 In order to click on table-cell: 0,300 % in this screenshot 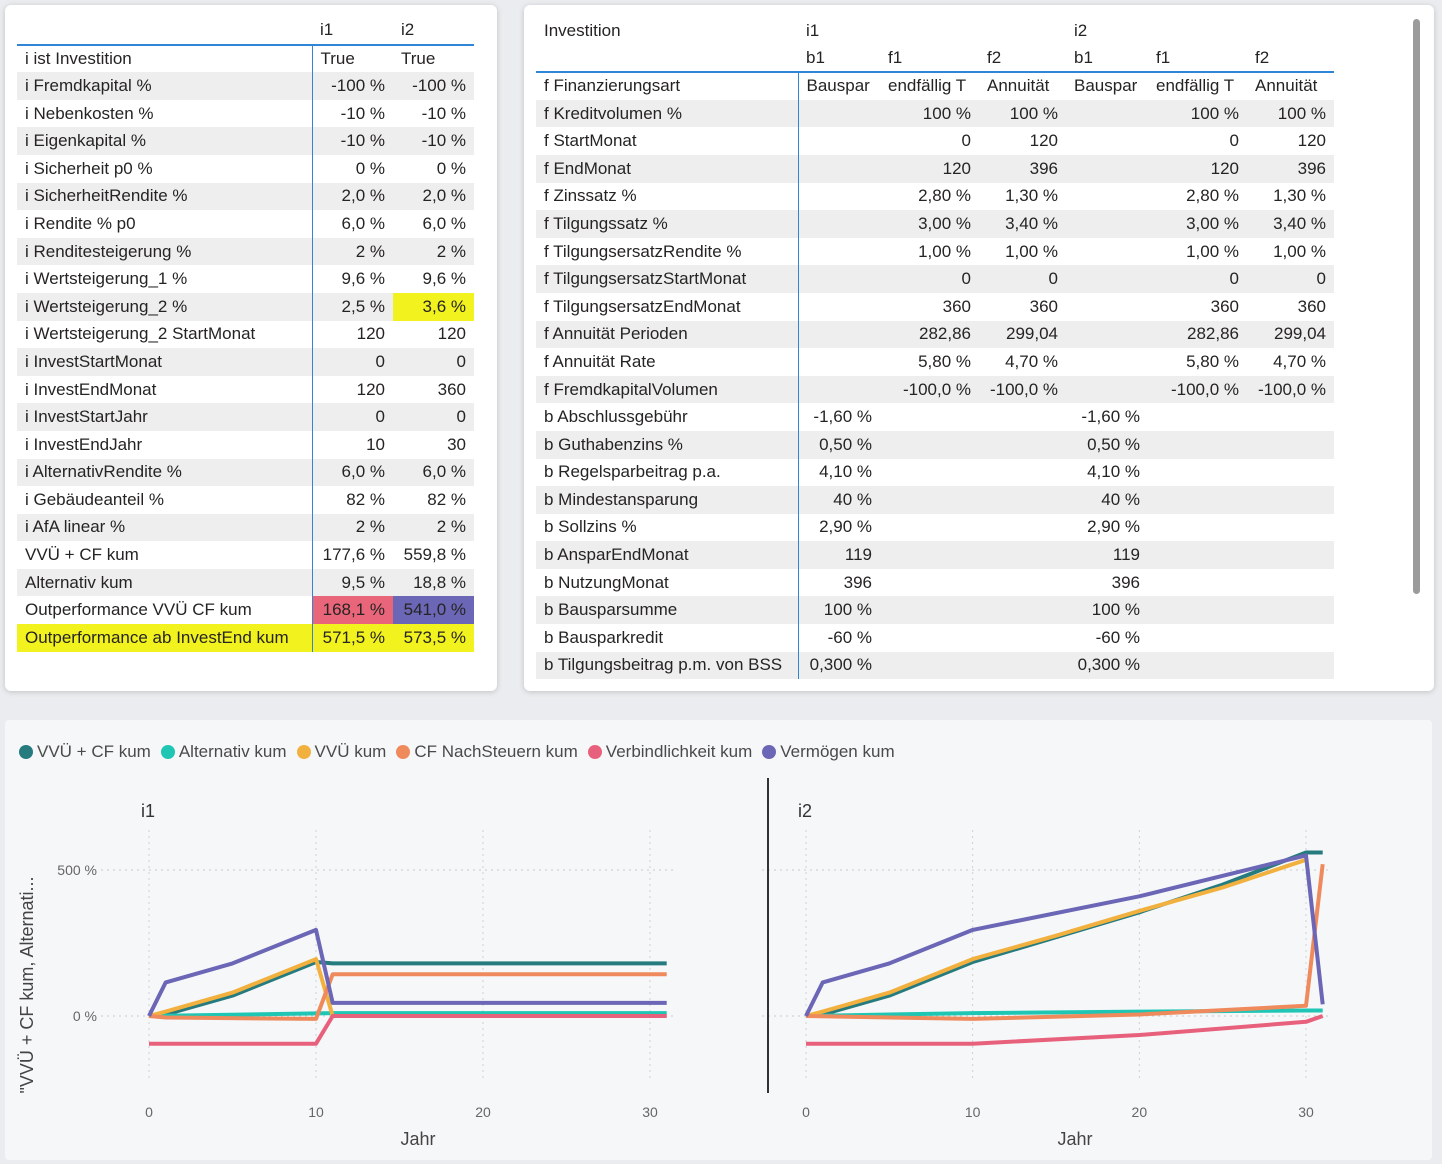, I will do `click(839, 665)`.